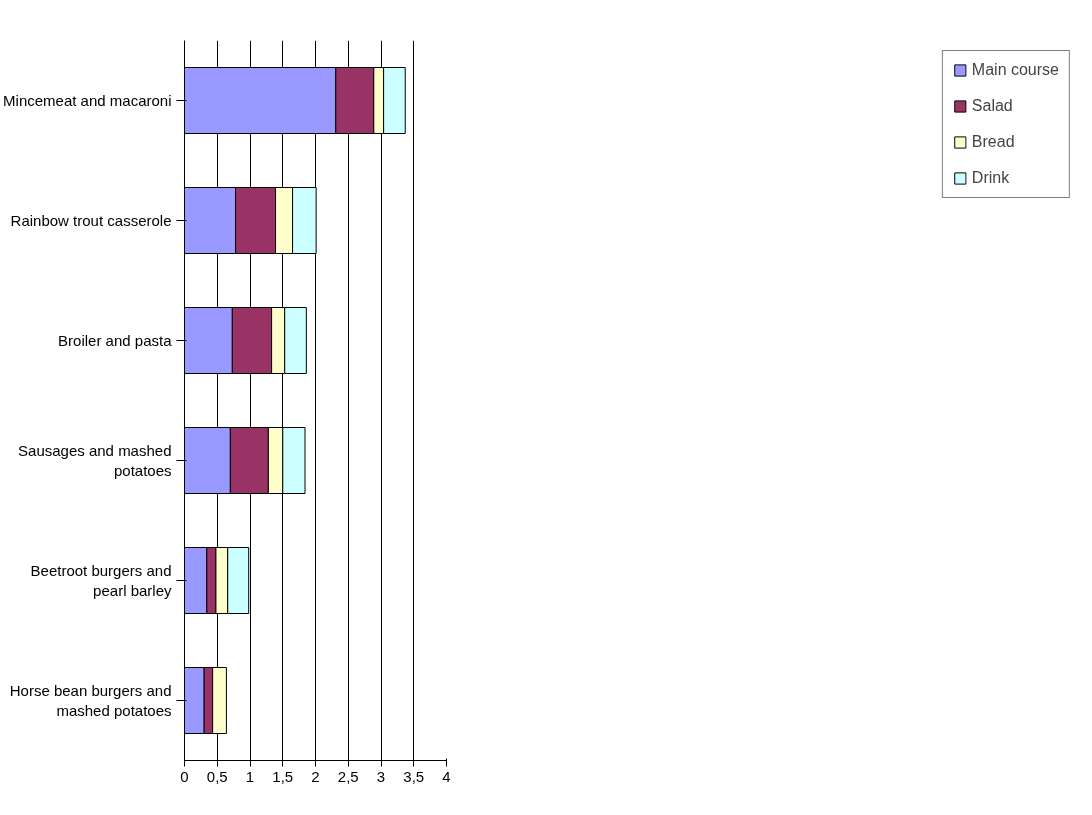 The height and width of the screenshot is (815, 1092). What do you see at coordinates (115, 340) in the screenshot?
I see `y-tick-label: Broiler and pasta` at bounding box center [115, 340].